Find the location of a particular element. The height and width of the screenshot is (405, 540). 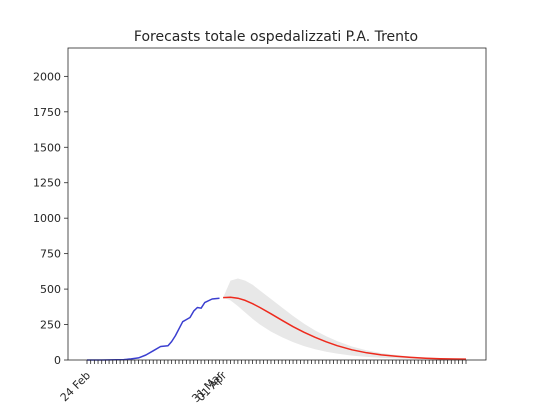

y-tick-label: 1250 is located at coordinates (47, 183).